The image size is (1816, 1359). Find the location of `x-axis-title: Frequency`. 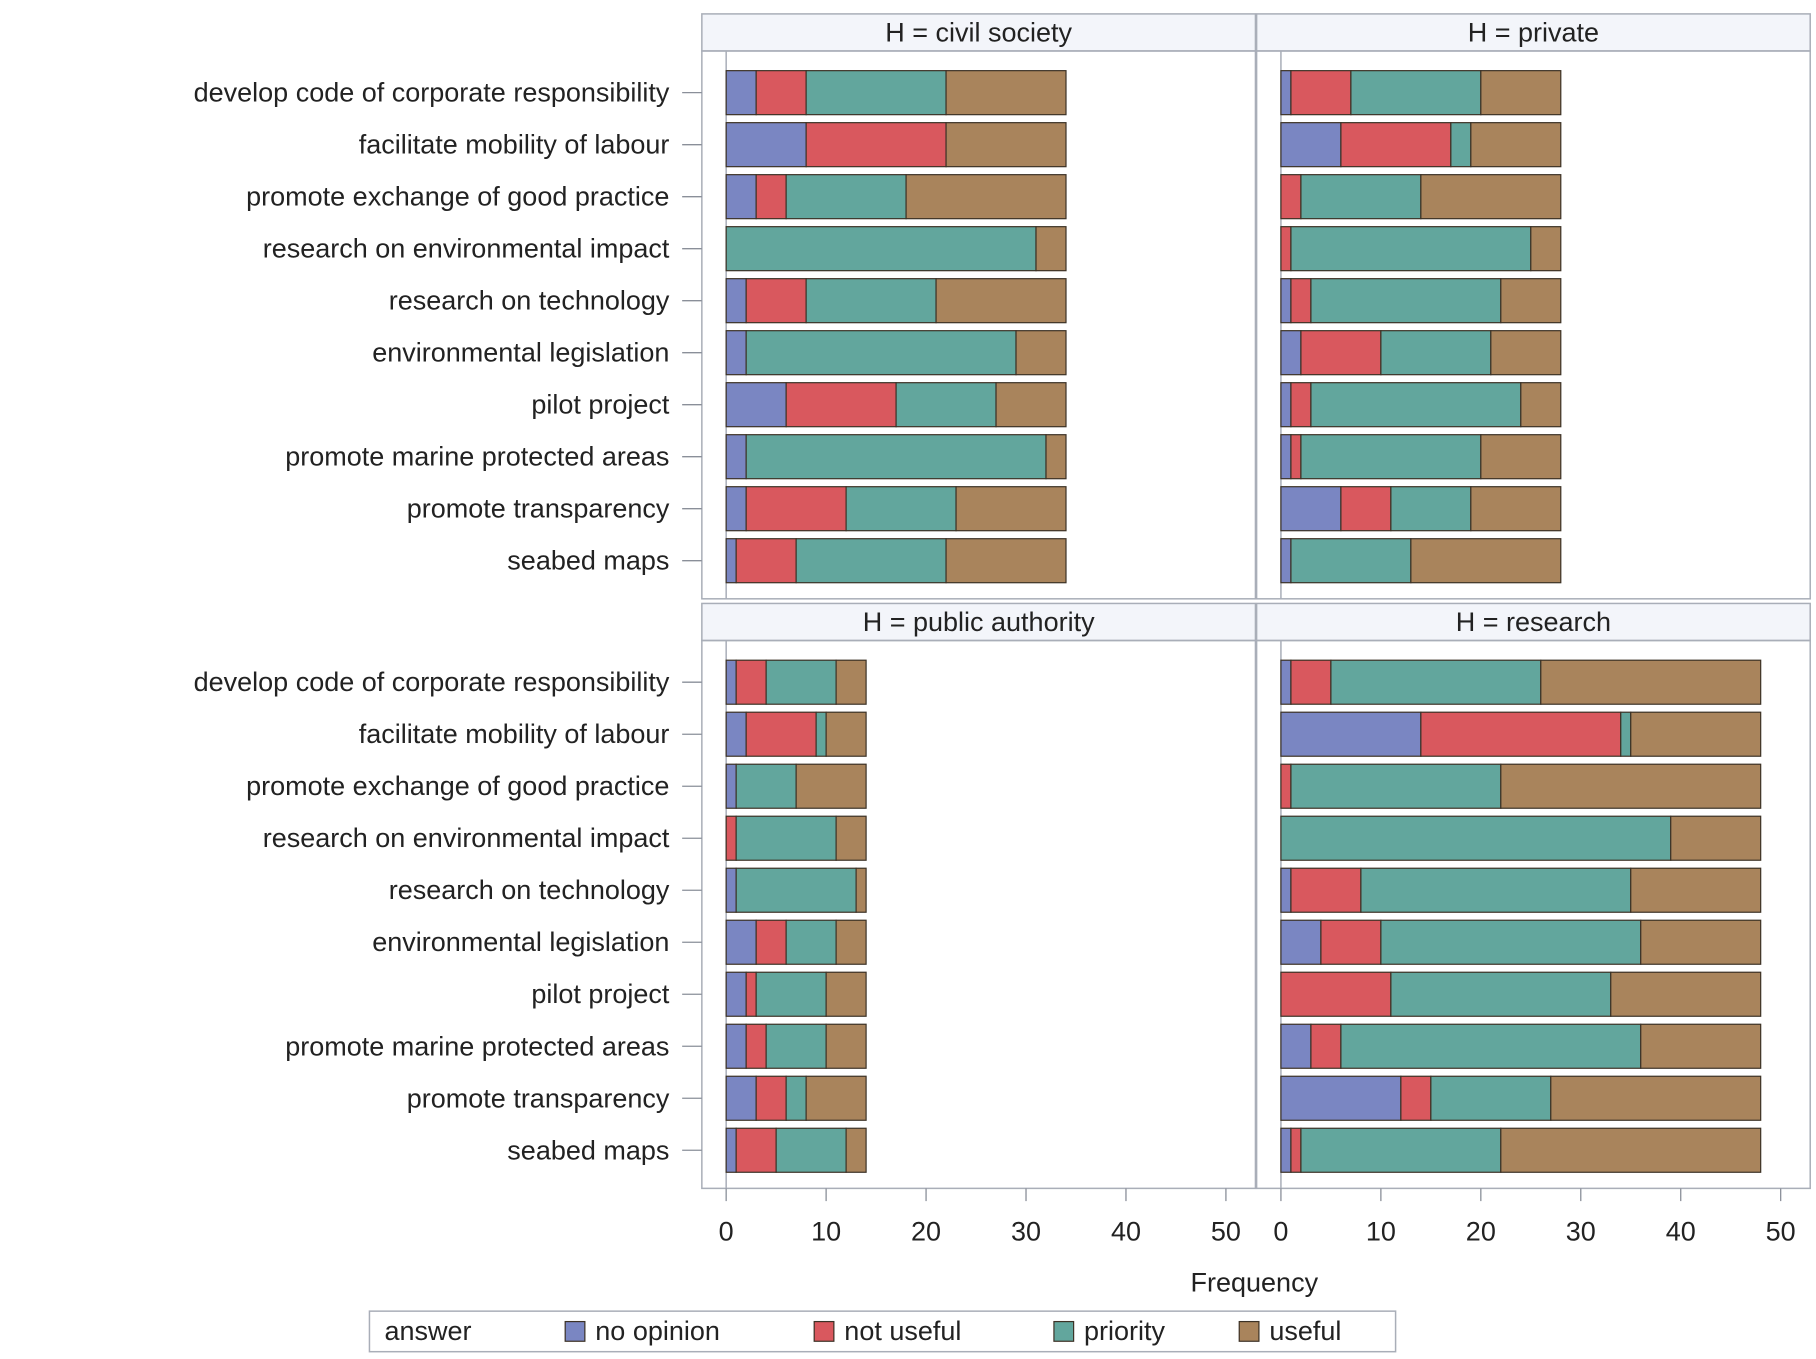

x-axis-title: Frequency is located at coordinates (1255, 1282).